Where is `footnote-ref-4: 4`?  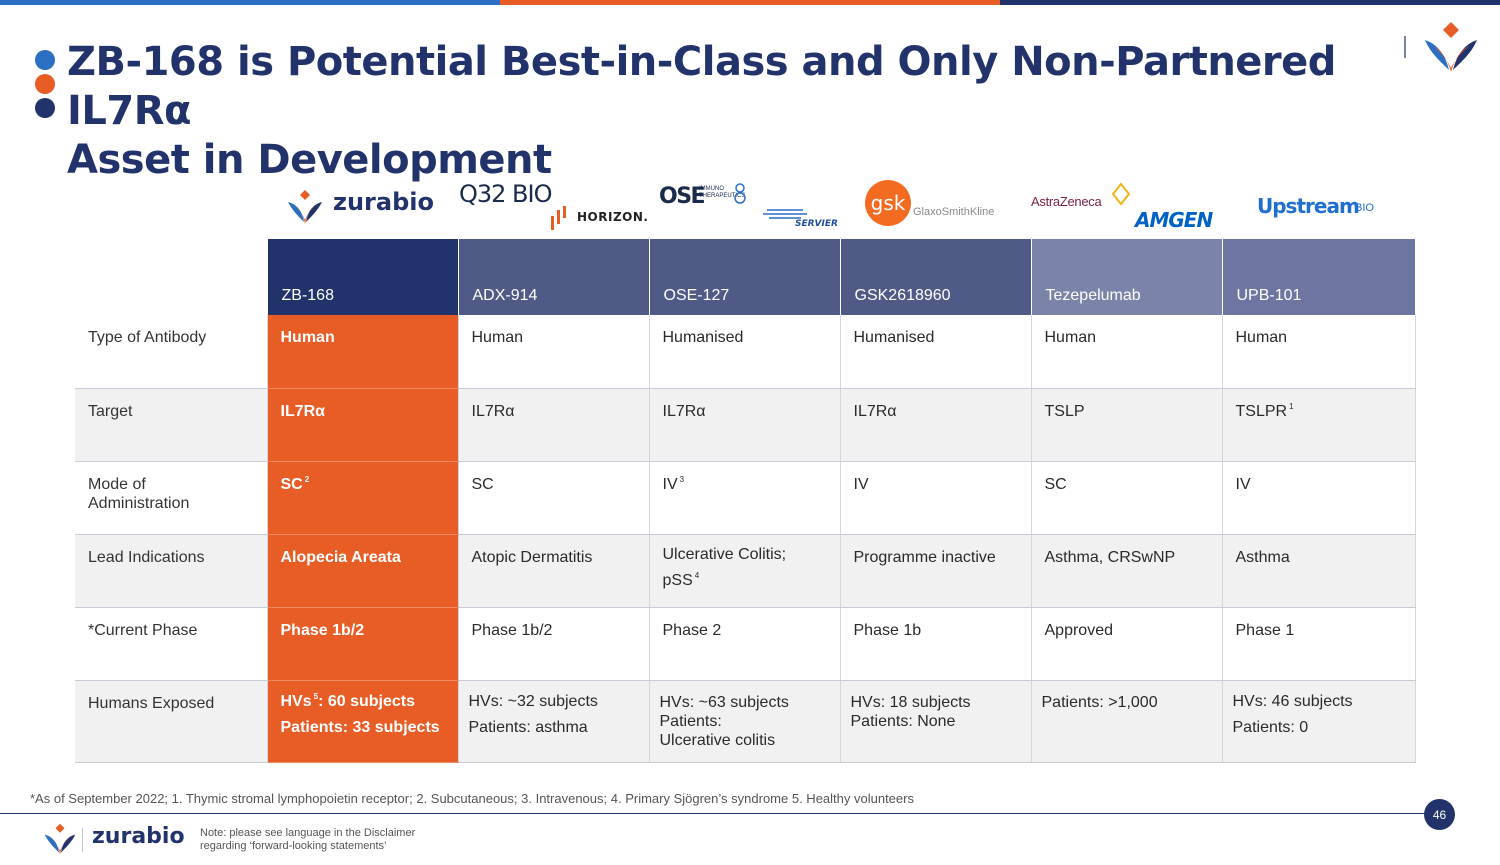
footnote-ref-4: 4 is located at coordinates (697, 576).